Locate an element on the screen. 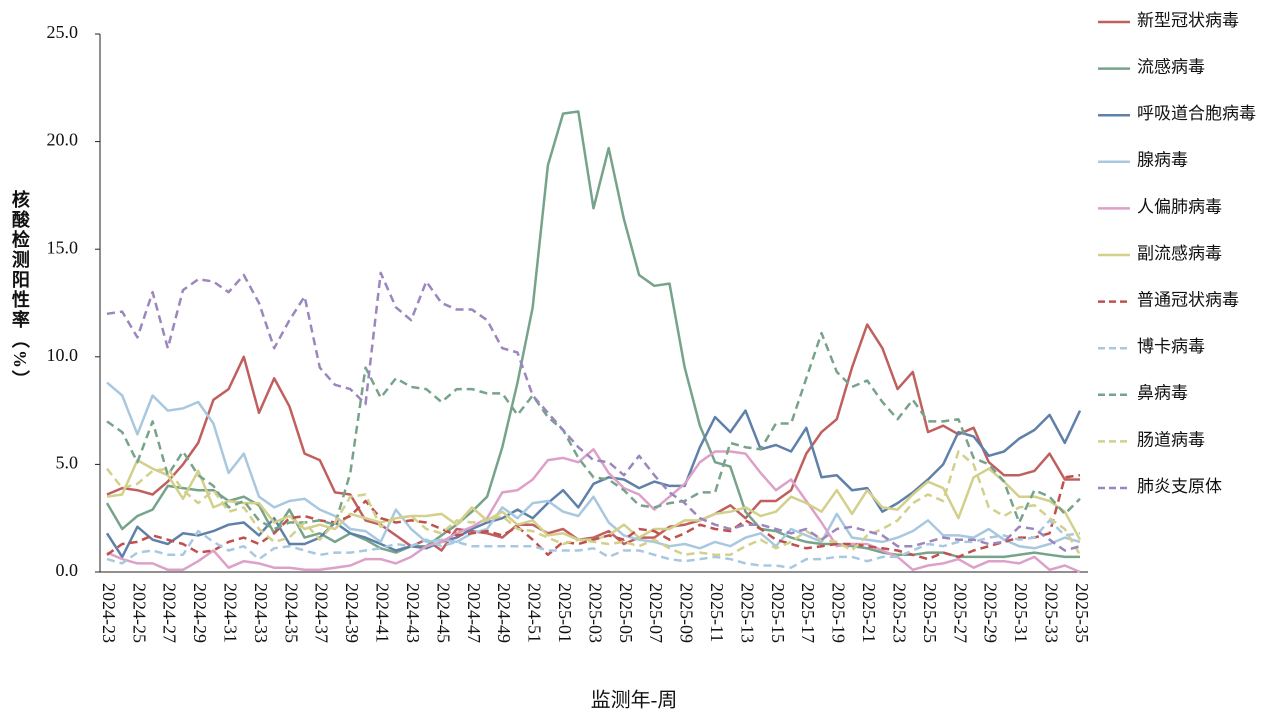 This screenshot has width=1280, height=720. x-tick-label: 2024-25 is located at coordinates (139, 613).